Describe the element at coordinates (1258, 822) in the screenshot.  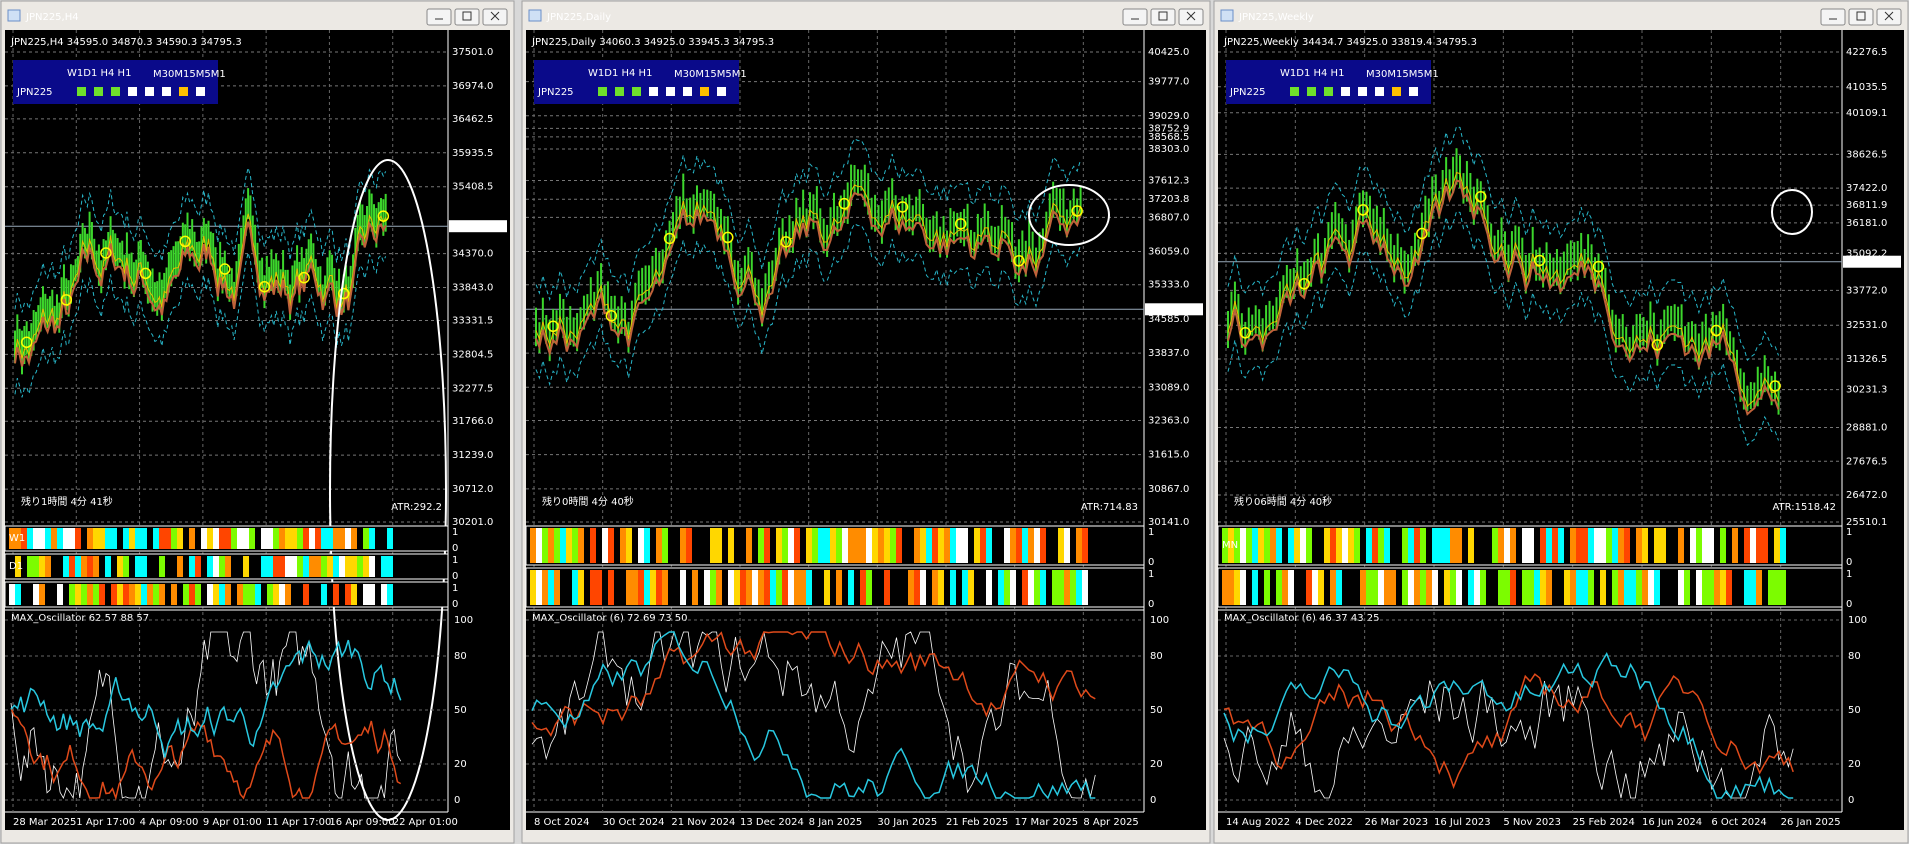
I see `date-label: 14 Aug 2022` at that location.